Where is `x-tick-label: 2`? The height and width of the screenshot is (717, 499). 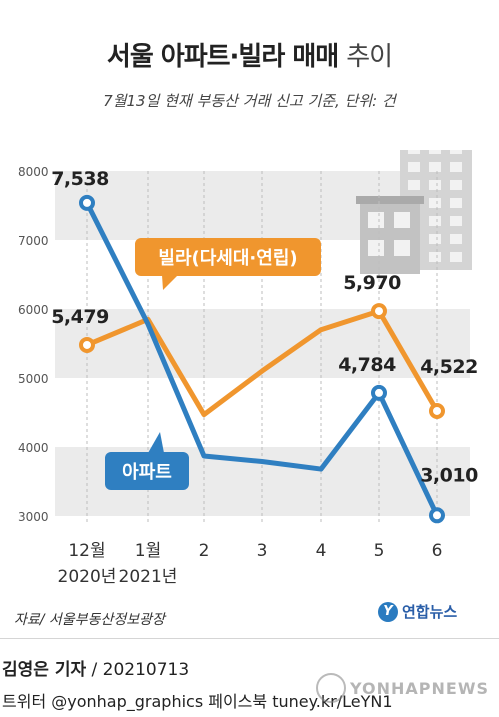 x-tick-label: 2 is located at coordinates (204, 551).